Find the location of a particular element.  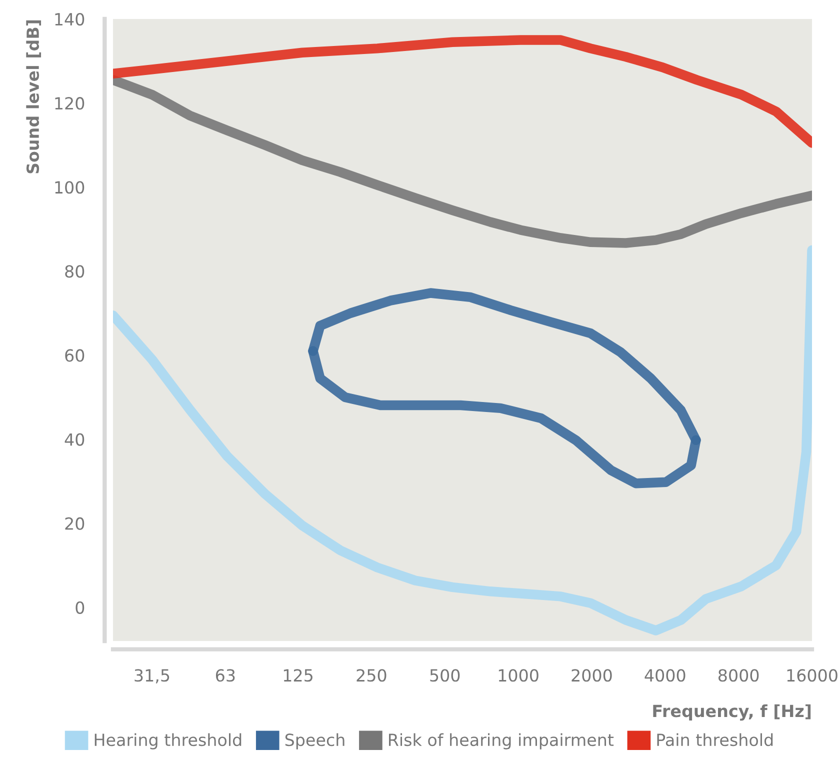

y-tick-label: 60 is located at coordinates (74, 355).